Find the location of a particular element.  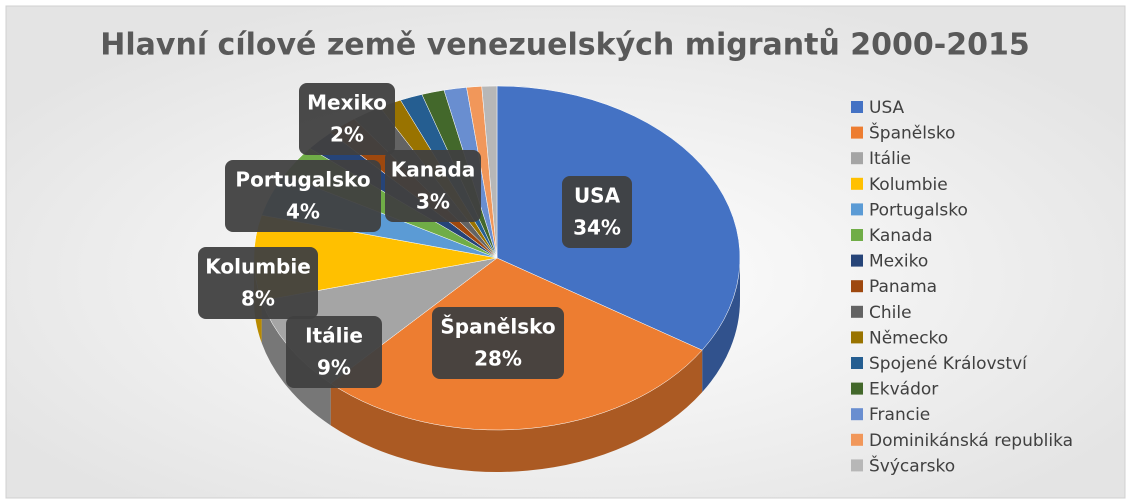

legend-label: Dominikánská republika is located at coordinates (971, 441).